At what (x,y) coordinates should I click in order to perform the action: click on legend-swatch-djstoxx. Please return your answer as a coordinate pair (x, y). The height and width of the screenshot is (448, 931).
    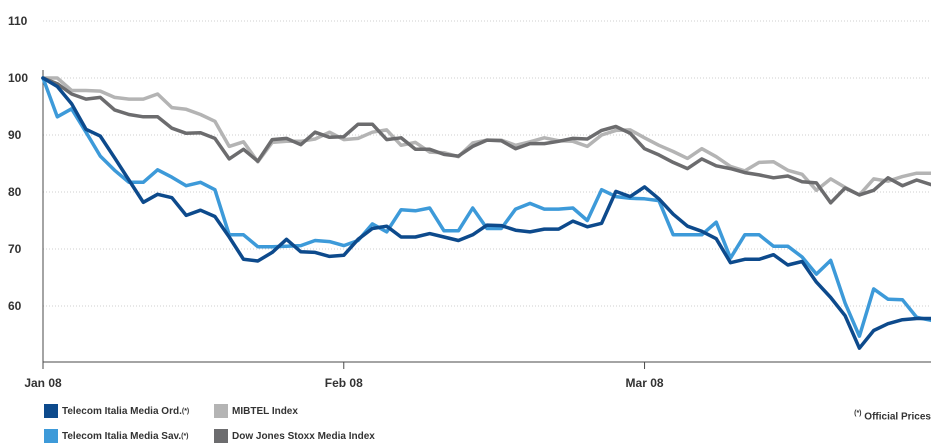
    Looking at the image, I should click on (221, 436).